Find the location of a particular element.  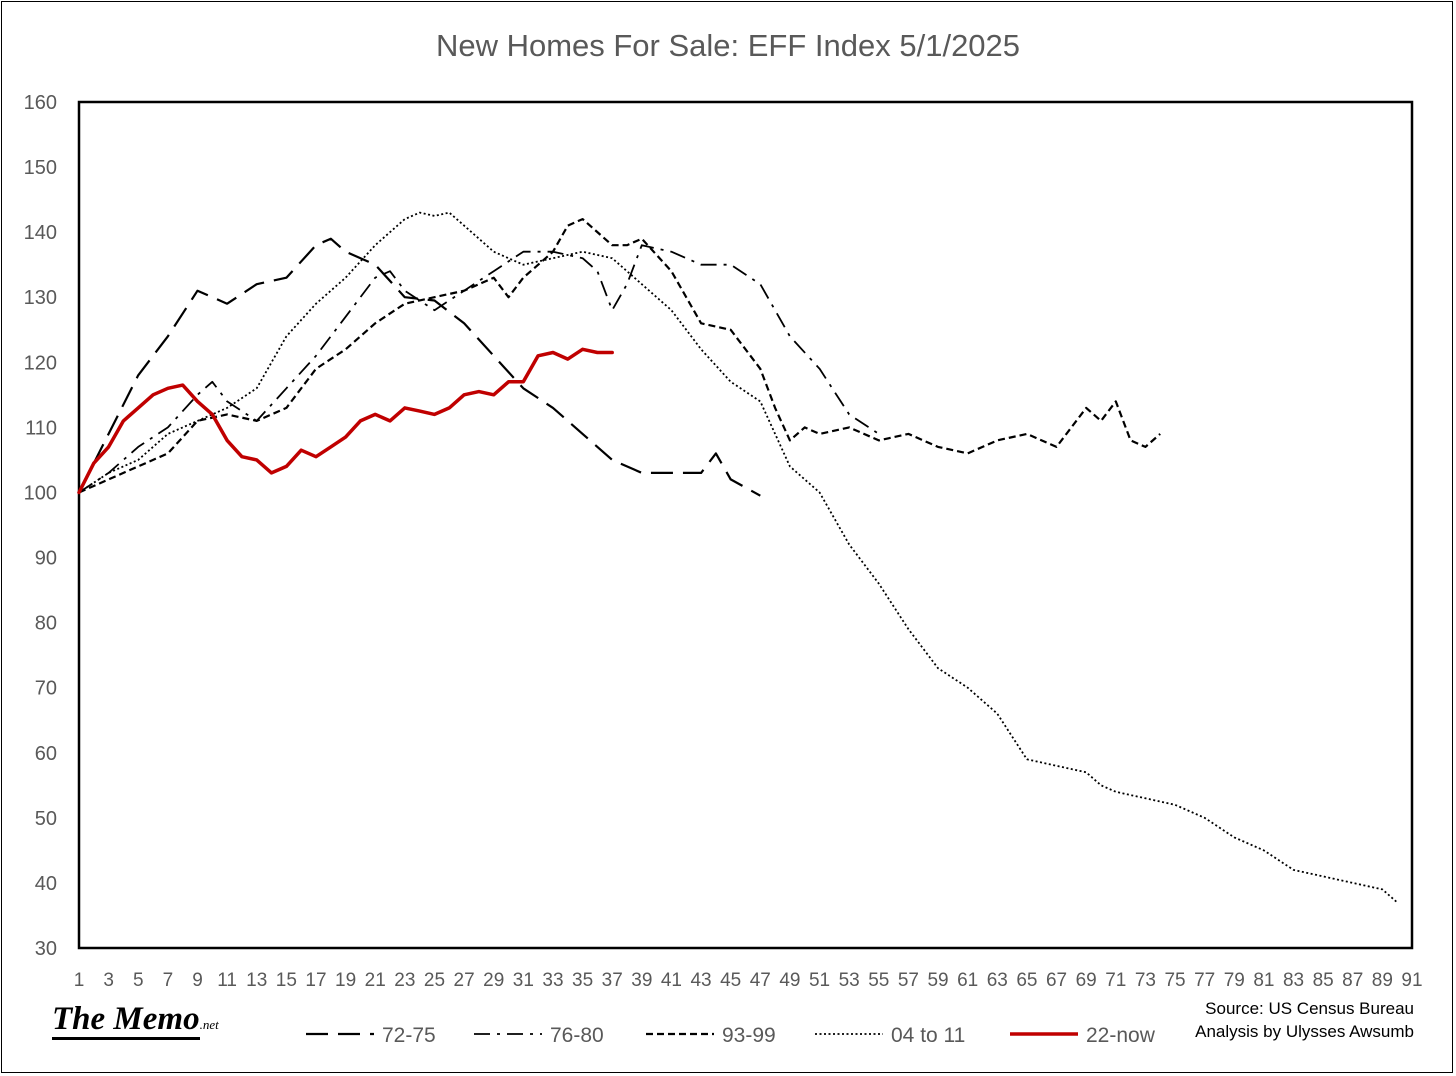

legend-label: 22-now is located at coordinates (1121, 1035).